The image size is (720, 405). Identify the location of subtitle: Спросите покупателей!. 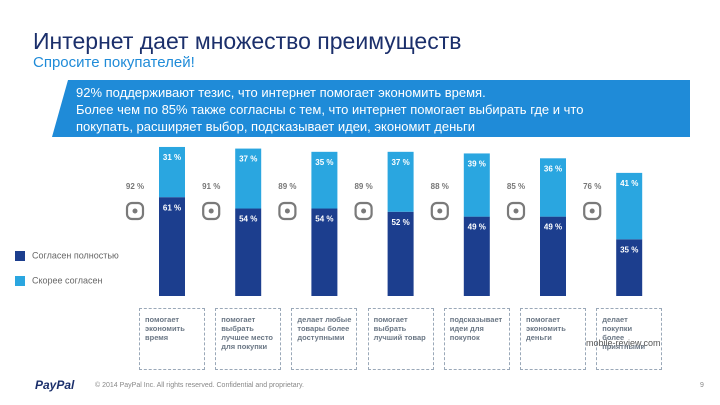
(114, 62).